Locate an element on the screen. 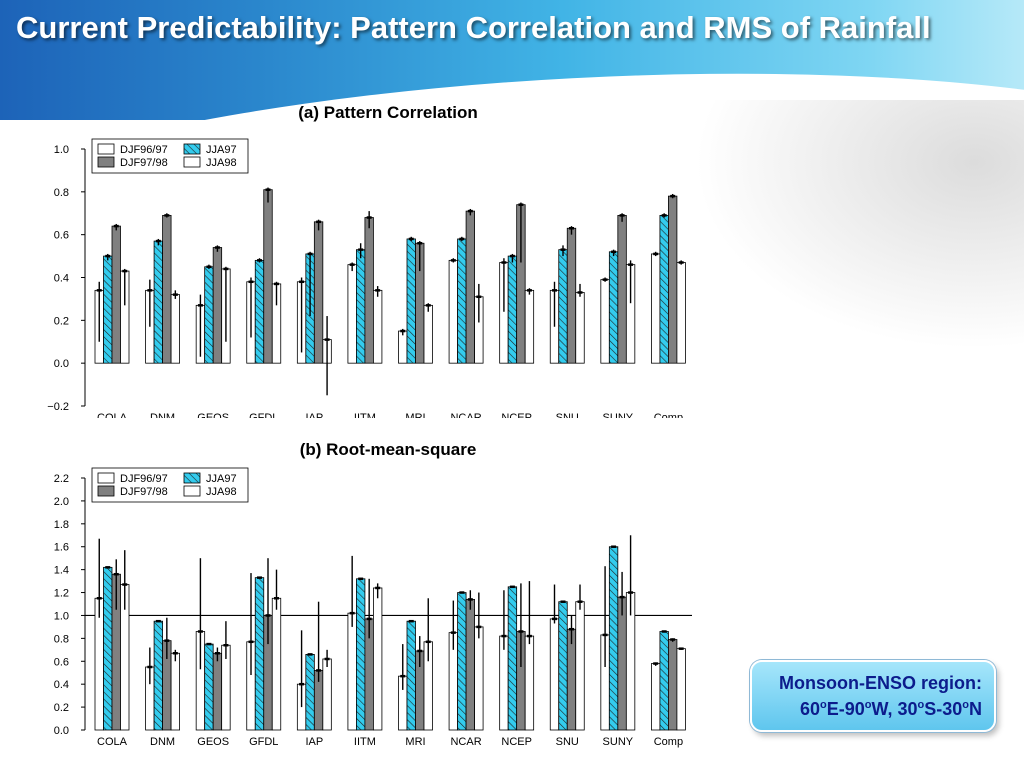 This screenshot has width=1024, height=768. legend-label: DJF96/97 is located at coordinates (144, 479).